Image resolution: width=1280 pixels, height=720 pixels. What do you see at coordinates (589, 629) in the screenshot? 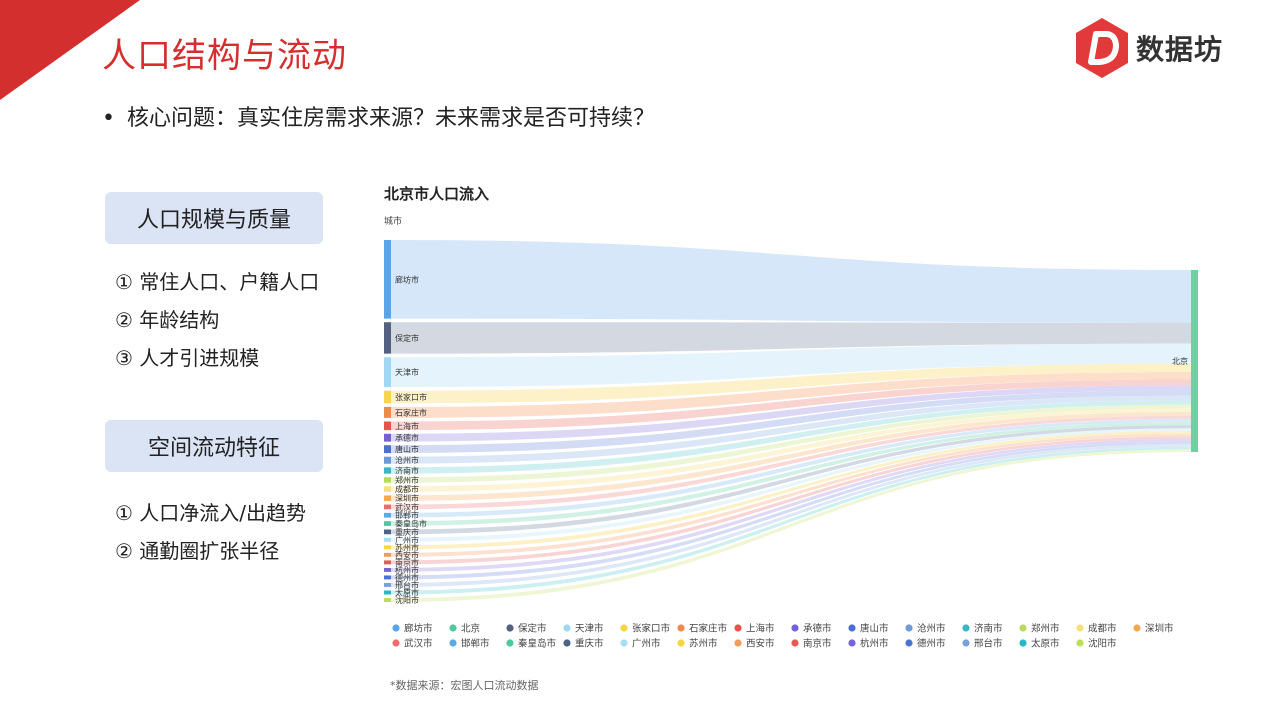
I see `legend-item: 天津市` at bounding box center [589, 629].